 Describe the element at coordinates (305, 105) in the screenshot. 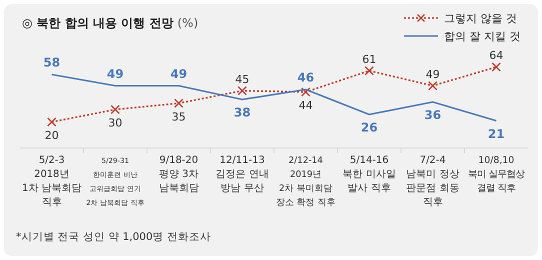

I see `data-label: 44` at that location.